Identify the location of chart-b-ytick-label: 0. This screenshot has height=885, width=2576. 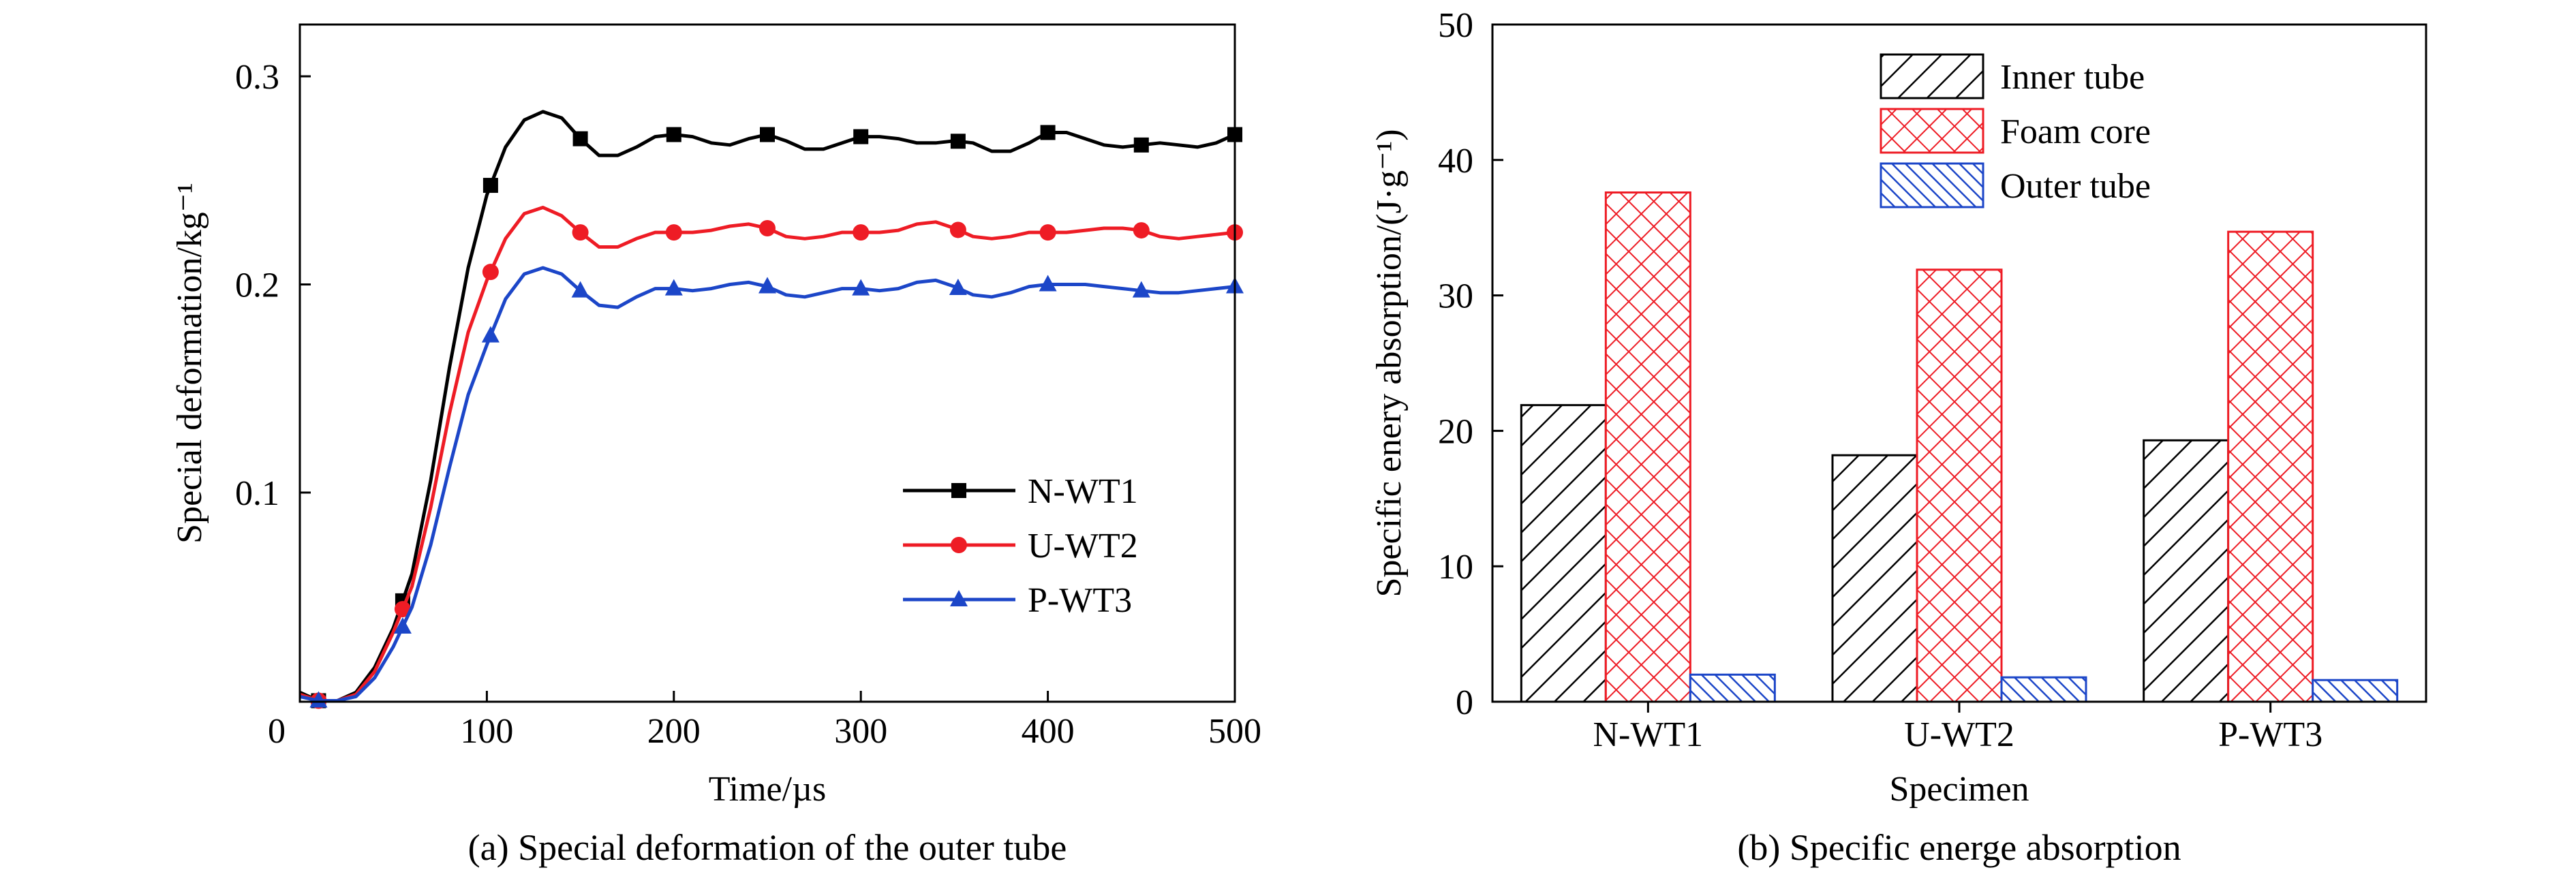
(1464, 702).